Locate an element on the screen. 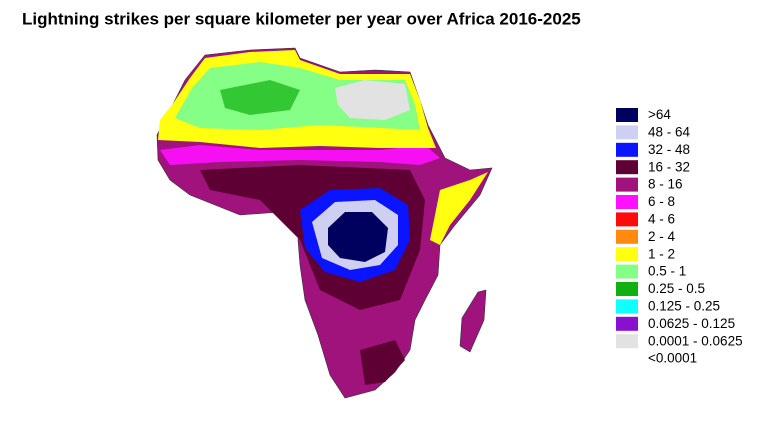  legend-label: 4 - 6 is located at coordinates (661, 218).